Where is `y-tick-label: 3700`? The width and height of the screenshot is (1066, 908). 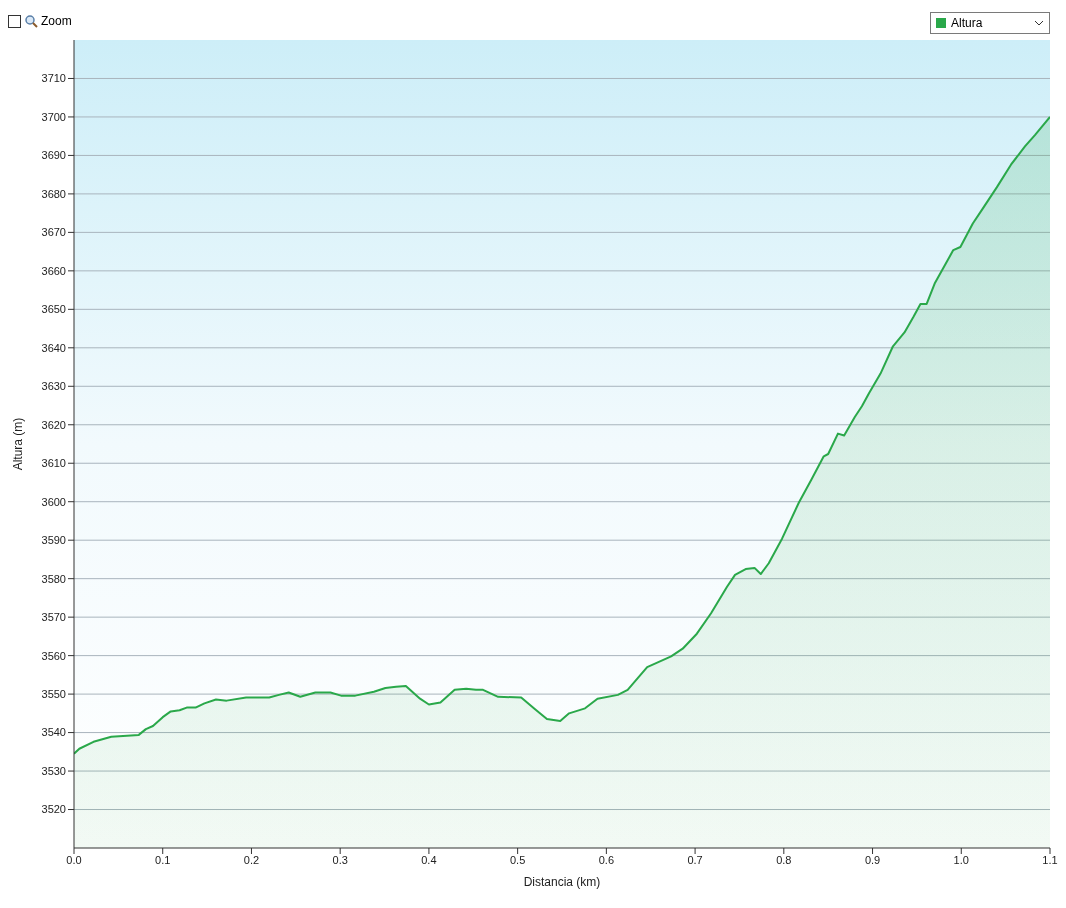 y-tick-label: 3700 is located at coordinates (53, 116).